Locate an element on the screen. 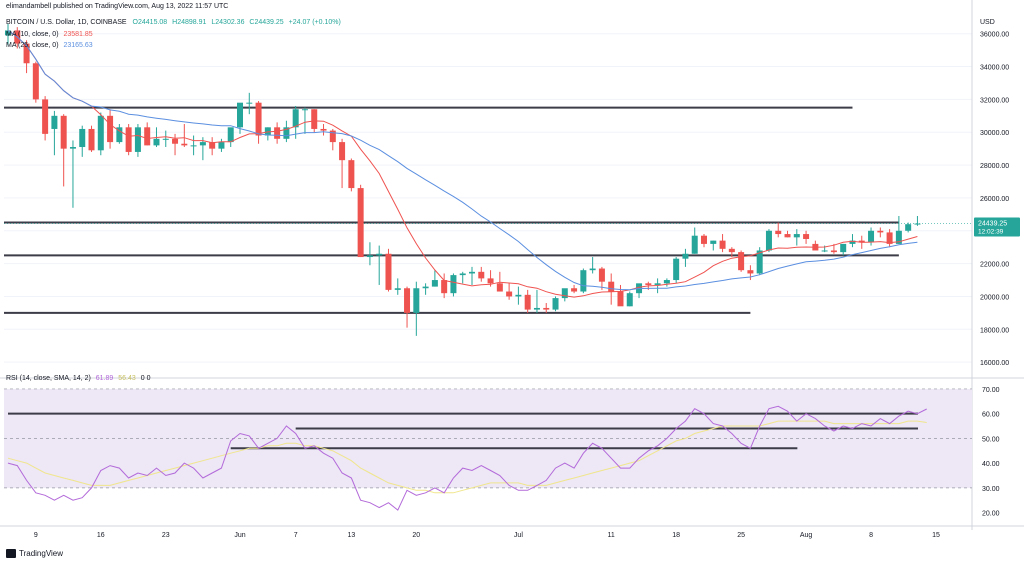 This screenshot has height=564, width=1024. time-axis: 9 16 23 Jun 7 13 20 Jul 11 18 25 Aug 8 15 is located at coordinates (487, 535).